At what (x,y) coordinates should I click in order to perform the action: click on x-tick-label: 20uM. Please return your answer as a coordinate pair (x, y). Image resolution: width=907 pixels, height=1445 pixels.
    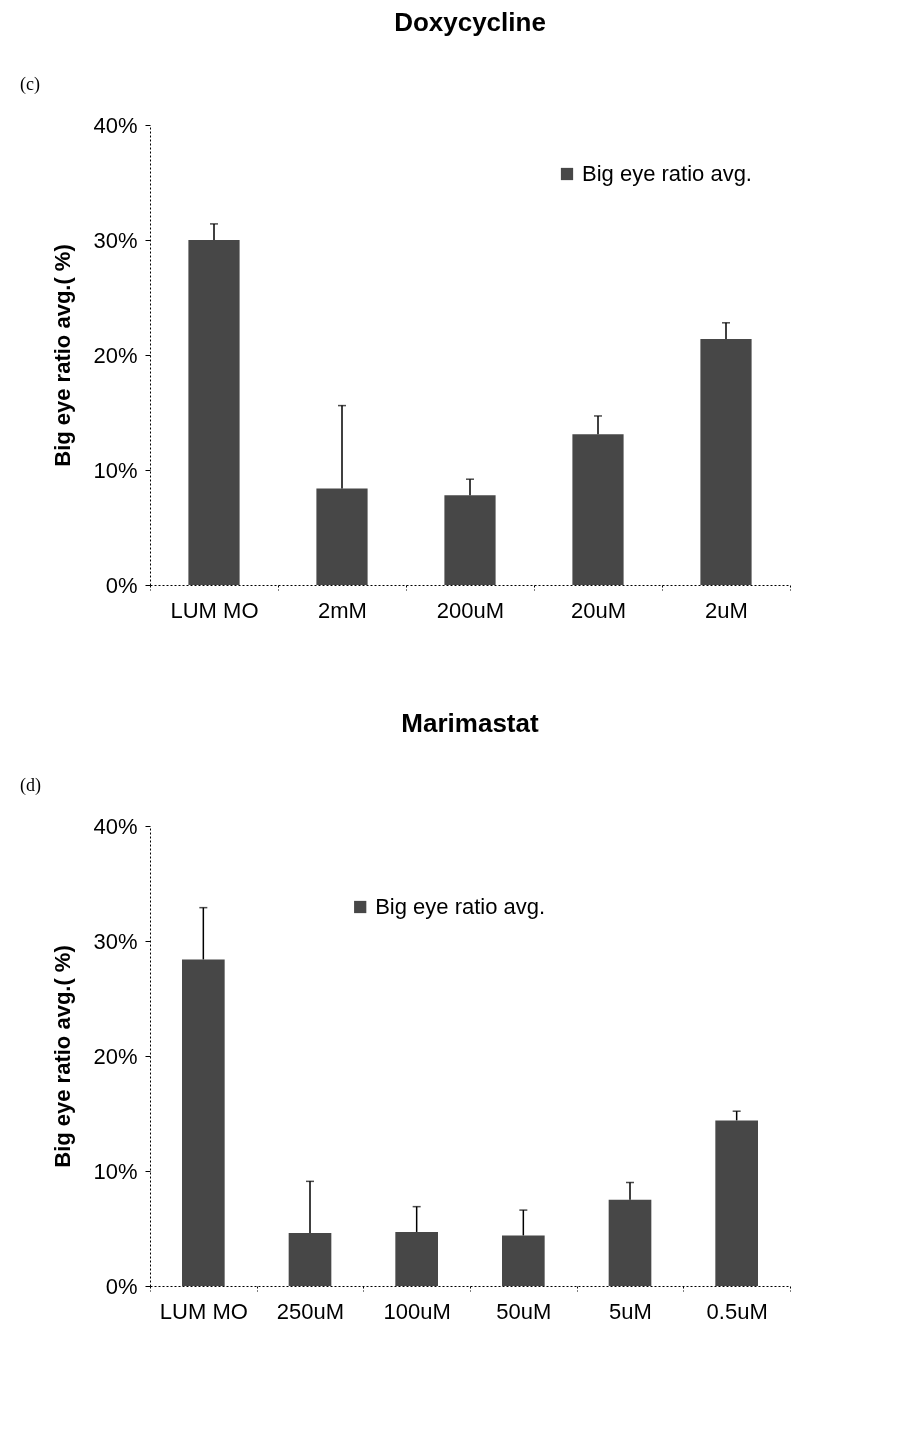
    Looking at the image, I should click on (598, 610).